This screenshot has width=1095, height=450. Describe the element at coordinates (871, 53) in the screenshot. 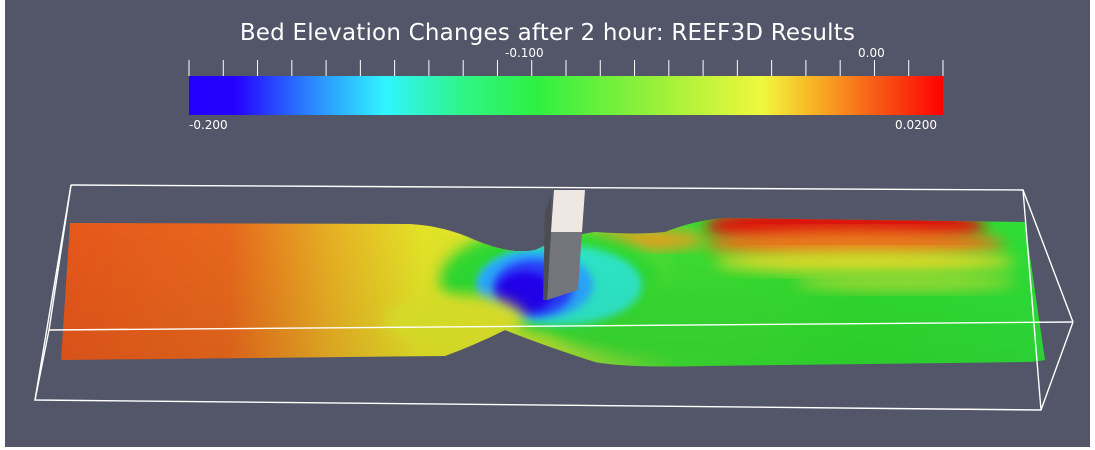

I see `colorbar-tick-label-zero: 0.00` at that location.